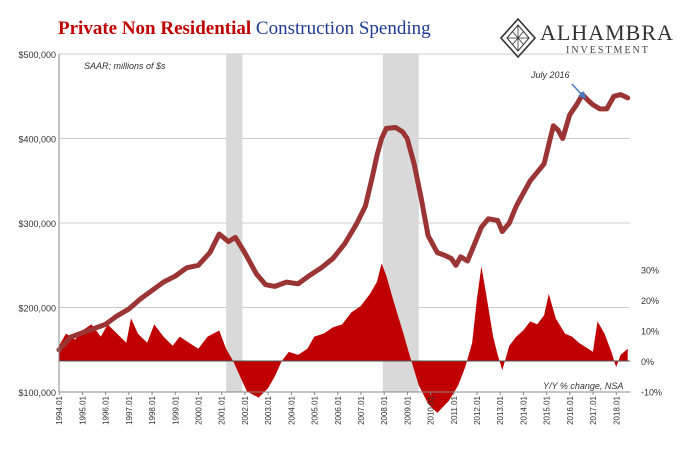  I want to click on x-tick-label: 2011.01, so click(454, 409).